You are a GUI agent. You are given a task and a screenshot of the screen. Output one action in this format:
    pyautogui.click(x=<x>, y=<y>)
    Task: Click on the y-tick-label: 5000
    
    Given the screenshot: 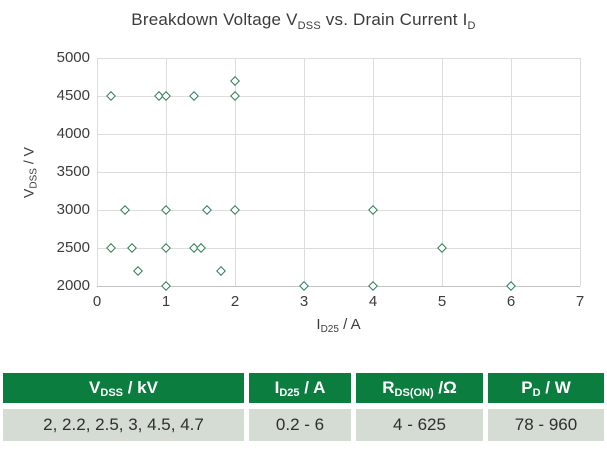 What is the action you would take?
    pyautogui.click(x=73, y=57)
    